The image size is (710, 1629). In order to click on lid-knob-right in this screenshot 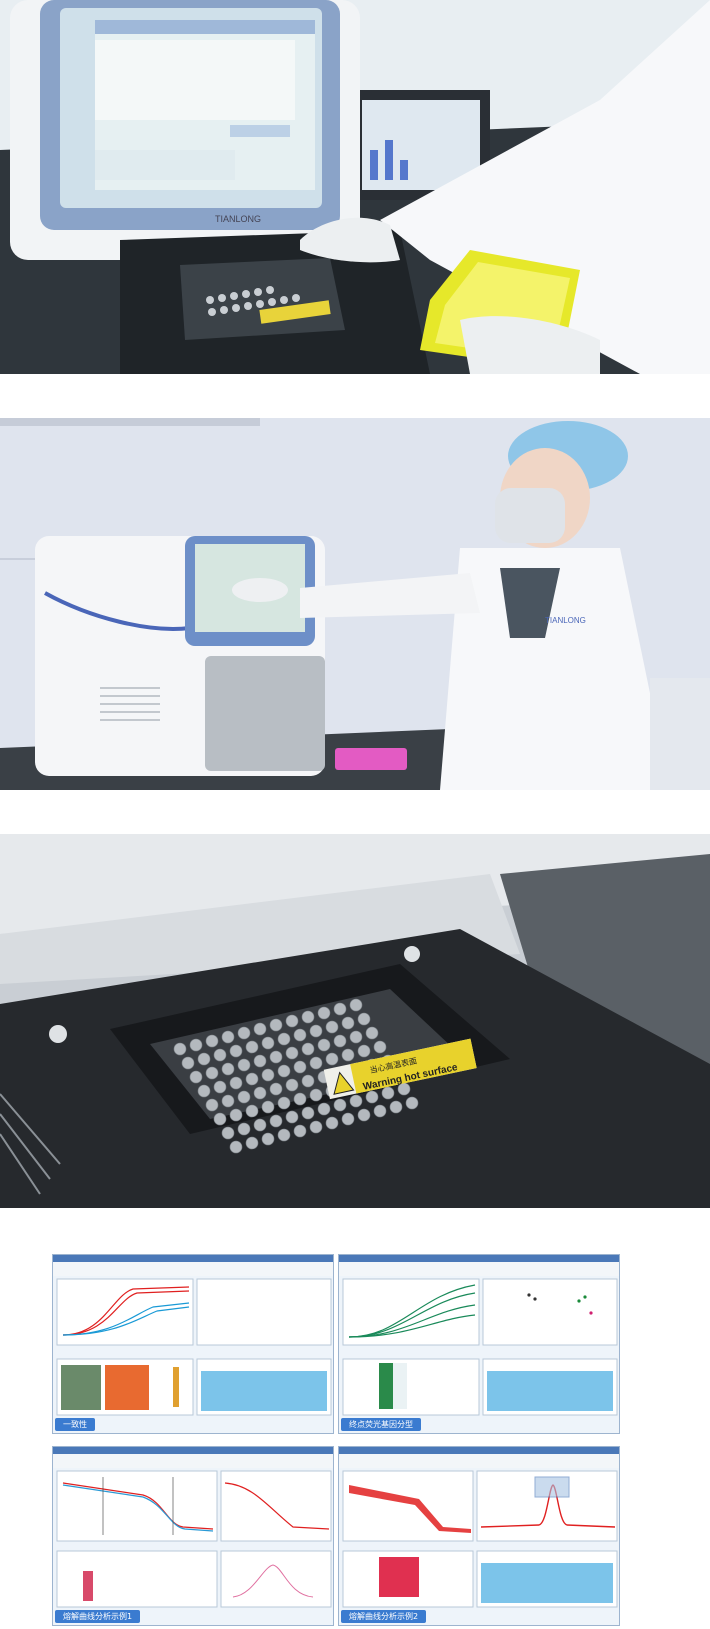, I will do `click(412, 954)`.